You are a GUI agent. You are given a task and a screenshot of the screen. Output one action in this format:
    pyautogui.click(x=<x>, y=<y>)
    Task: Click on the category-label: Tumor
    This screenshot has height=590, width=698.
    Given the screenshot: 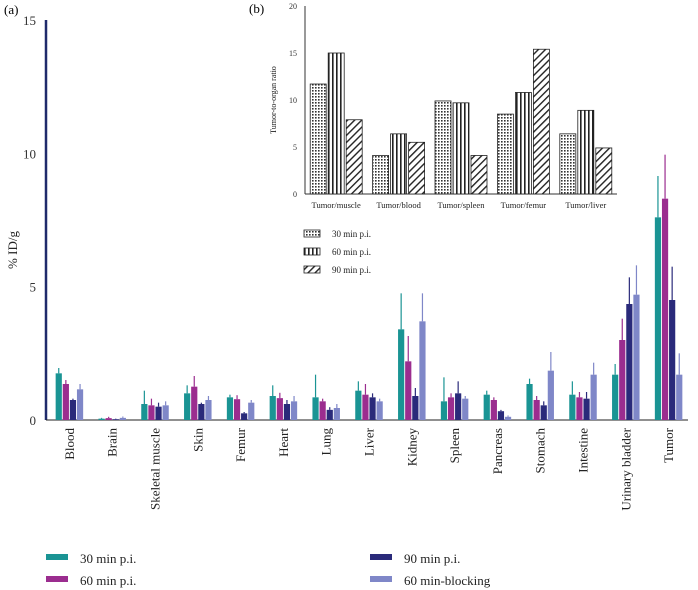 What is the action you would take?
    pyautogui.click(x=668, y=445)
    